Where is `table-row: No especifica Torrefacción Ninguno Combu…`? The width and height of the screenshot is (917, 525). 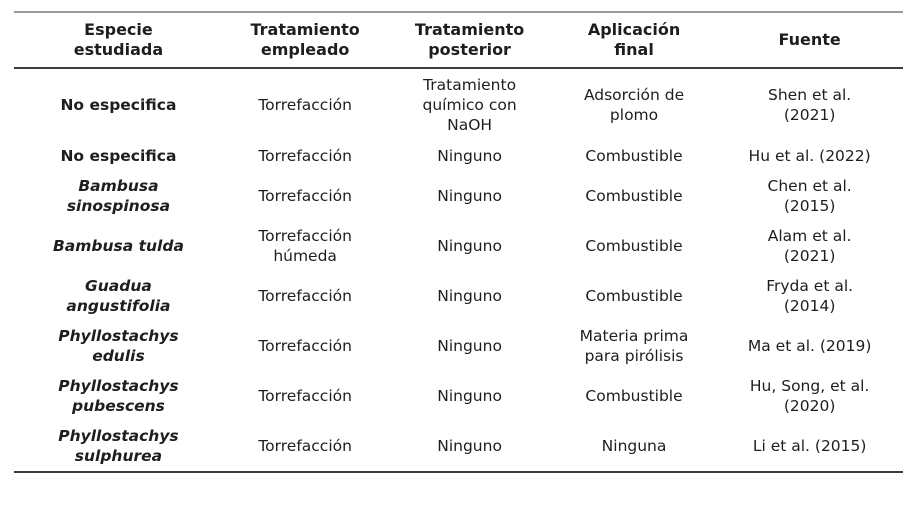
table-row: No especifica Torrefacción Ninguno Combu… is located at coordinates (458, 156).